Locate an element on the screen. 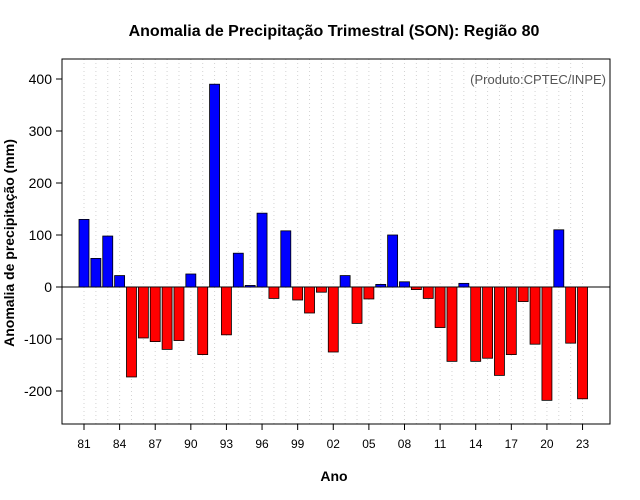  bar-1996 is located at coordinates (262, 250).